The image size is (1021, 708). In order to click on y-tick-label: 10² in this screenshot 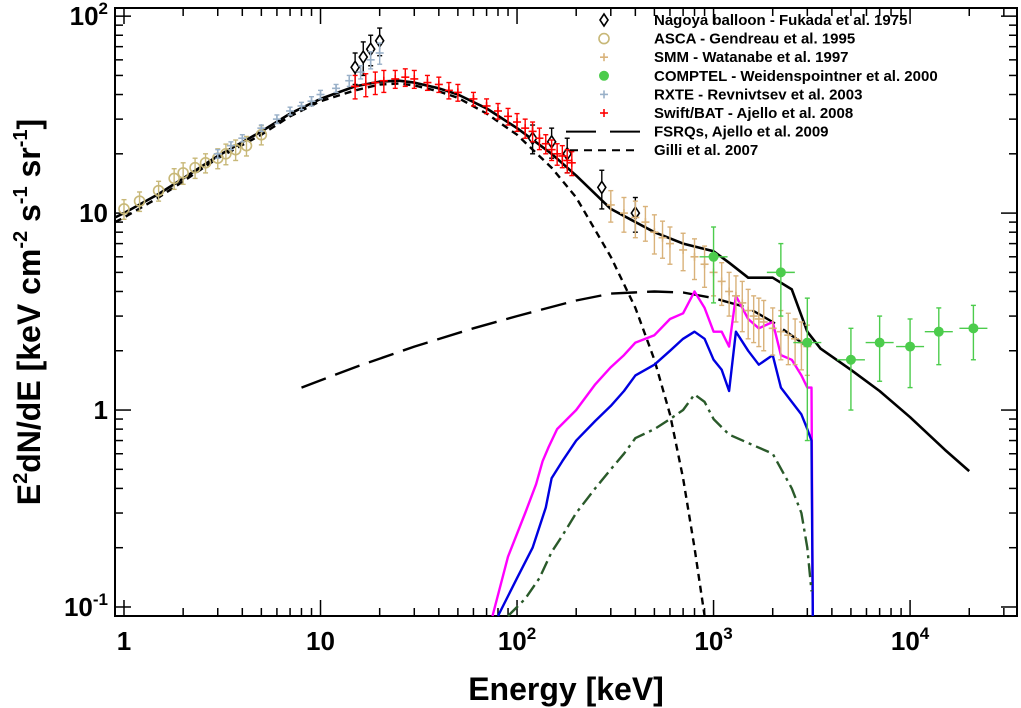, I will do `click(89, 15)`.